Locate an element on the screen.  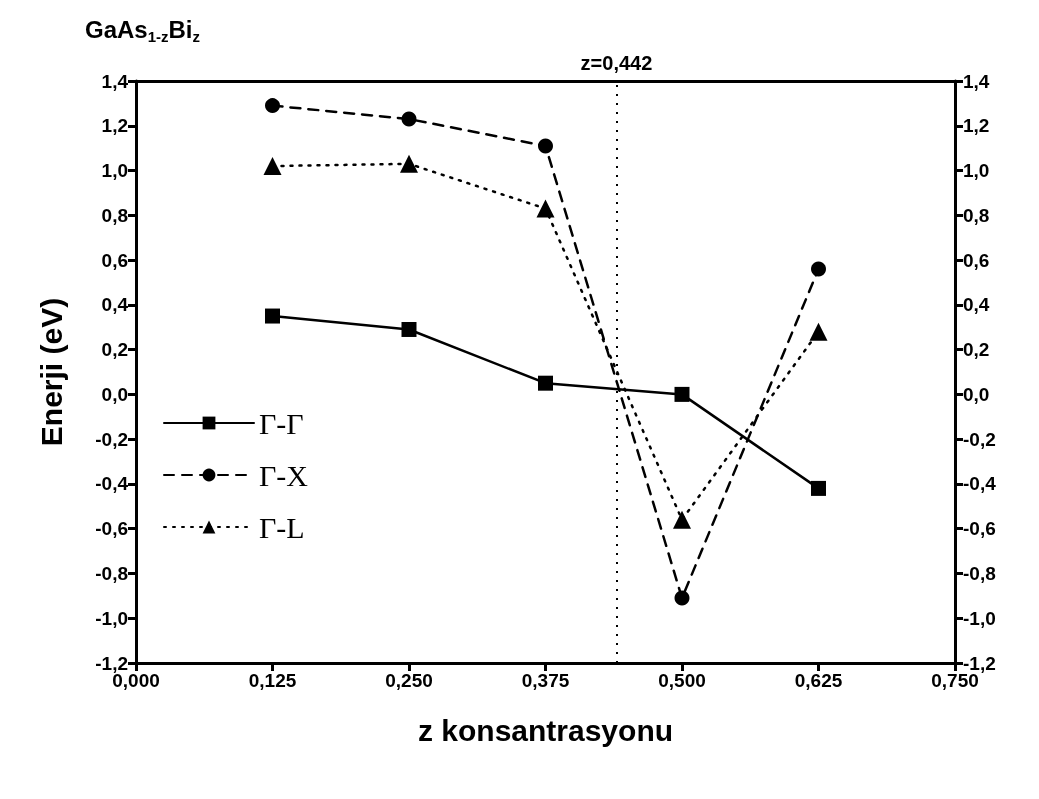
y-tick-label: -1,2 is located at coordinates (111, 663).